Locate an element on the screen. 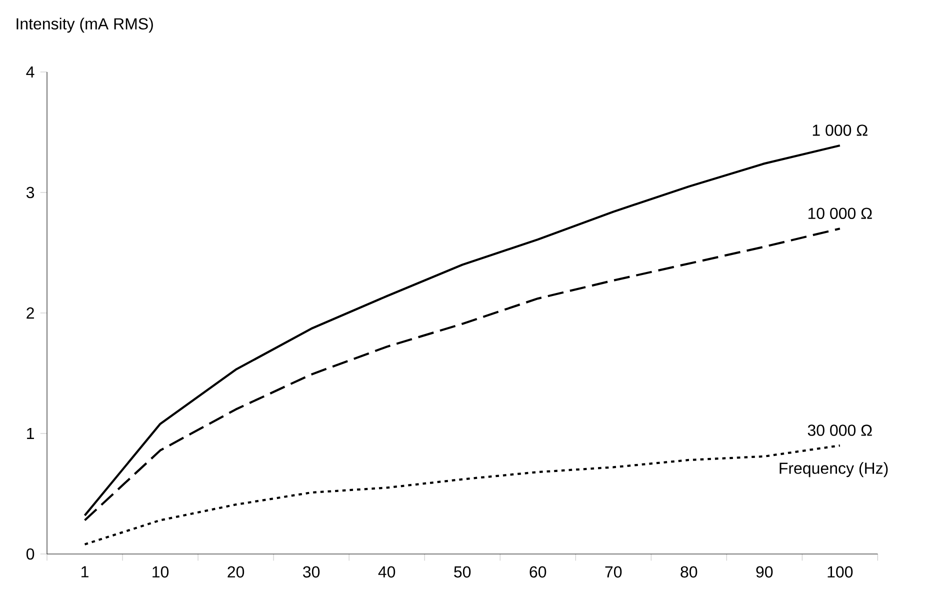 Image resolution: width=927 pixels, height=609 pixels. x-tick-label: 10 is located at coordinates (160, 572).